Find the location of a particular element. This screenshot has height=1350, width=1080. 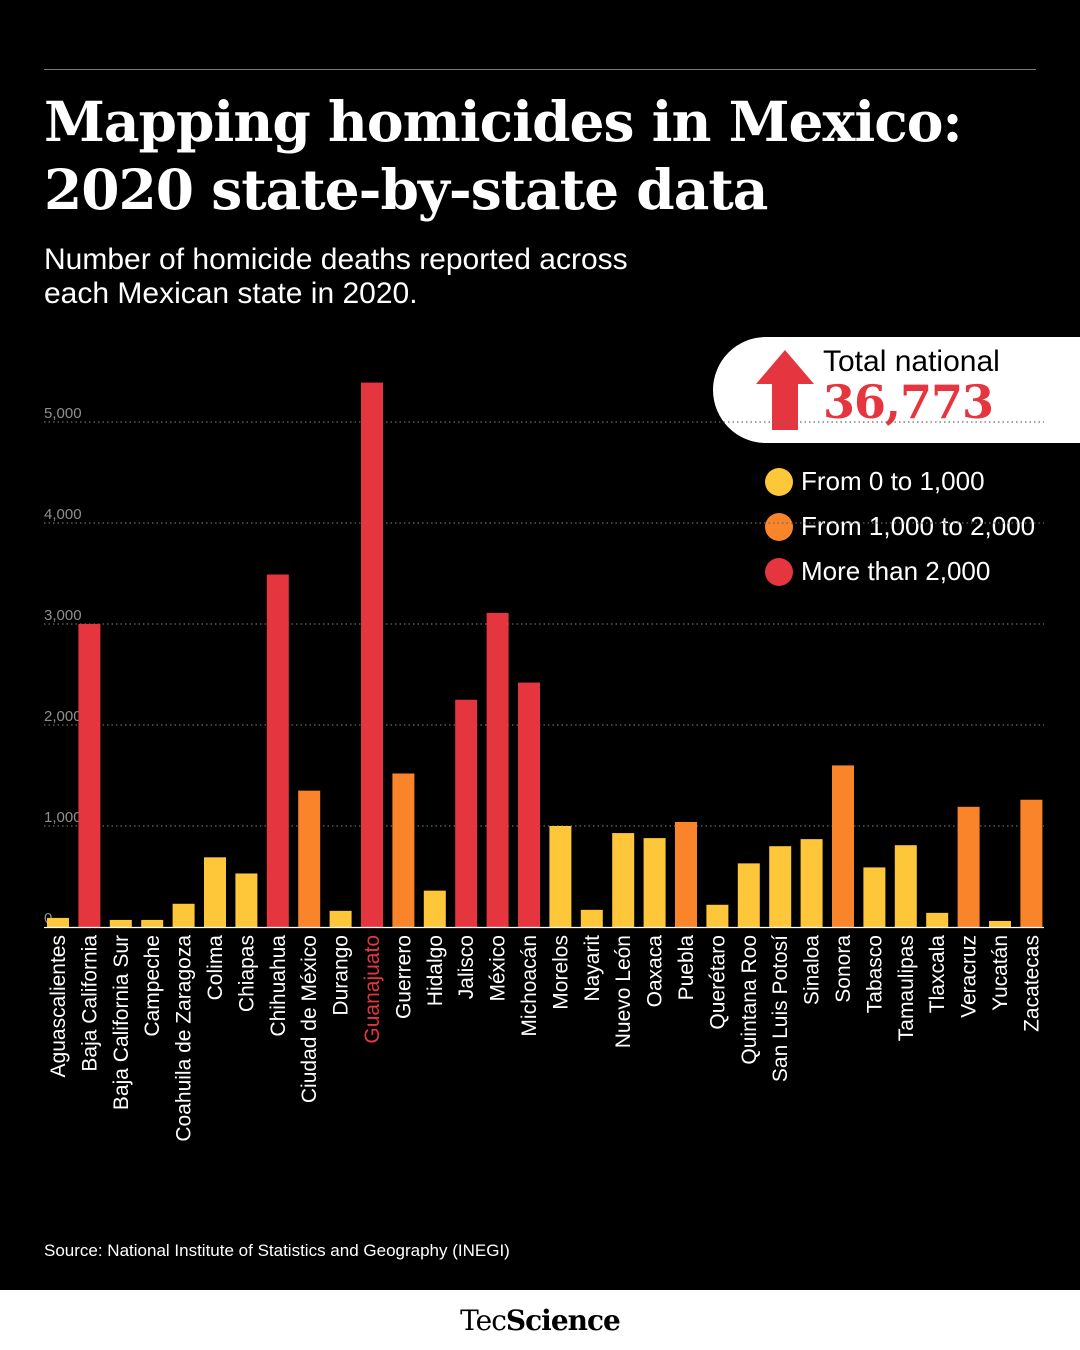

y-tick-label: 5,000 is located at coordinates (63, 413).